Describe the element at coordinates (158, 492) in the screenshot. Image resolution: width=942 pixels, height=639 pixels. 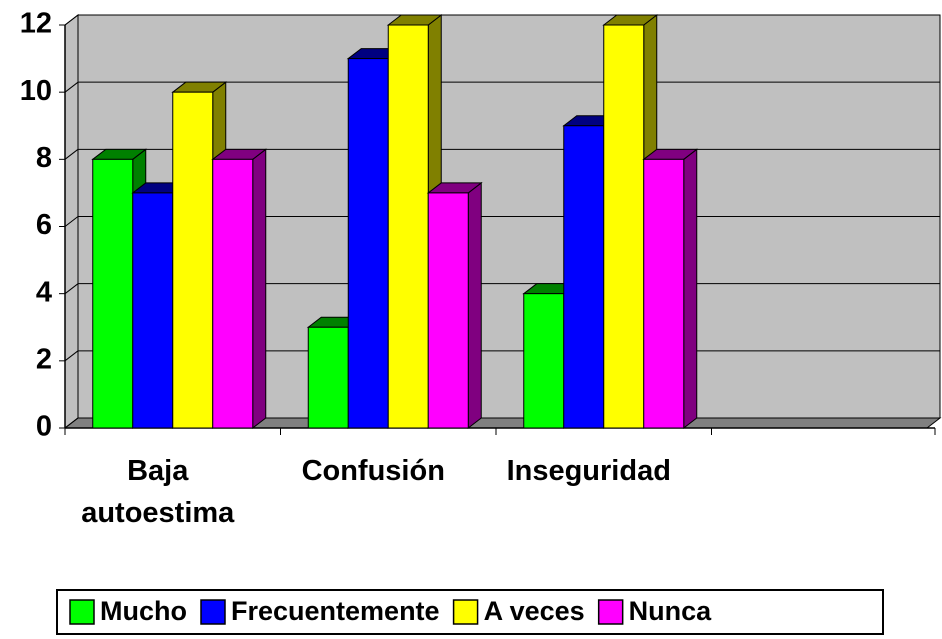
I see `x-tick-label: Baja autoestima` at that location.